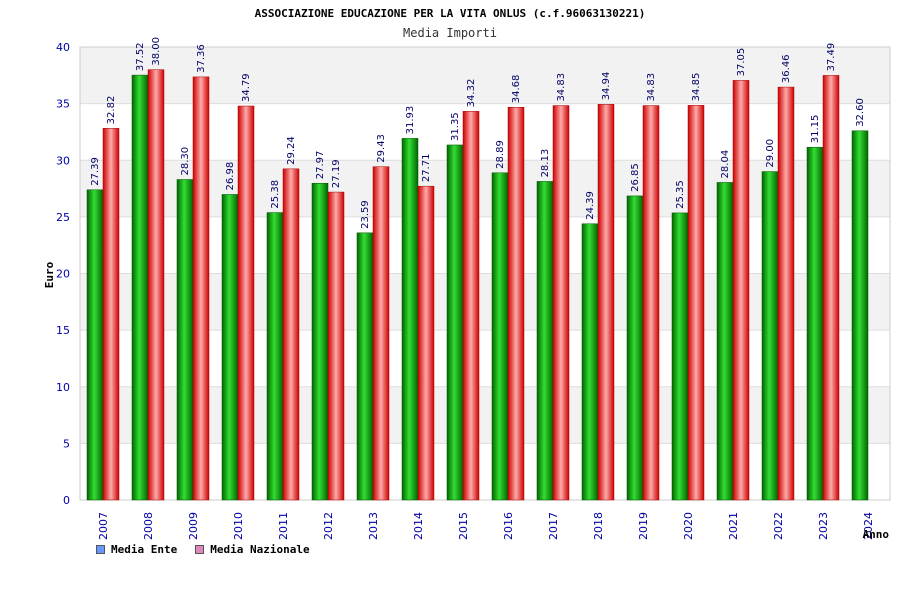  Describe the element at coordinates (455, 322) in the screenshot. I see `bar-media-ente-2015` at that location.